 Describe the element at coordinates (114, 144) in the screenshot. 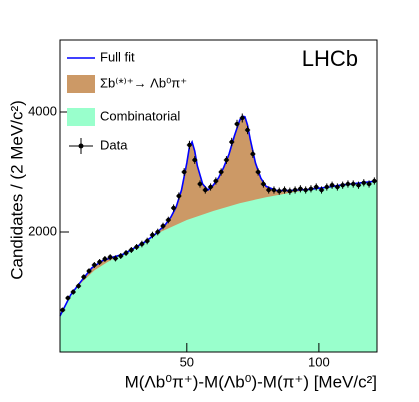

I see `legend-label: Data` at that location.